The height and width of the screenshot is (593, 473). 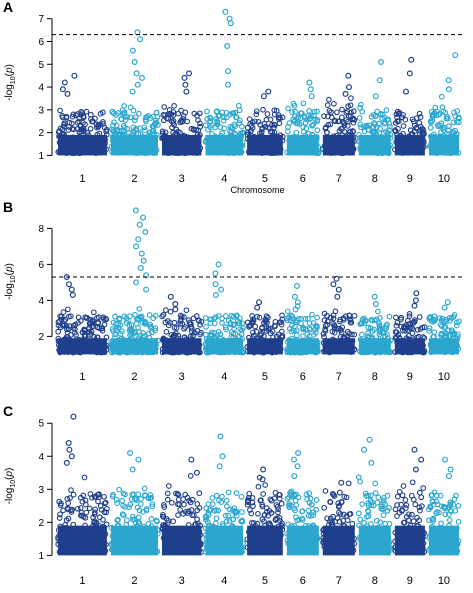 I want to click on y-tick-label: 4, so click(x=41, y=88).